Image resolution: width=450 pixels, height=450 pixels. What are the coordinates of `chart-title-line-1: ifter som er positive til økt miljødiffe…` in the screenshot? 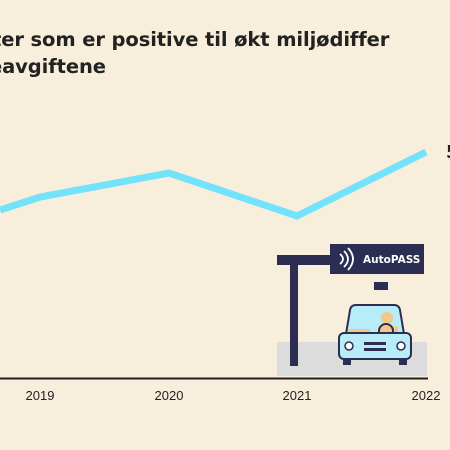 It's located at (195, 39).